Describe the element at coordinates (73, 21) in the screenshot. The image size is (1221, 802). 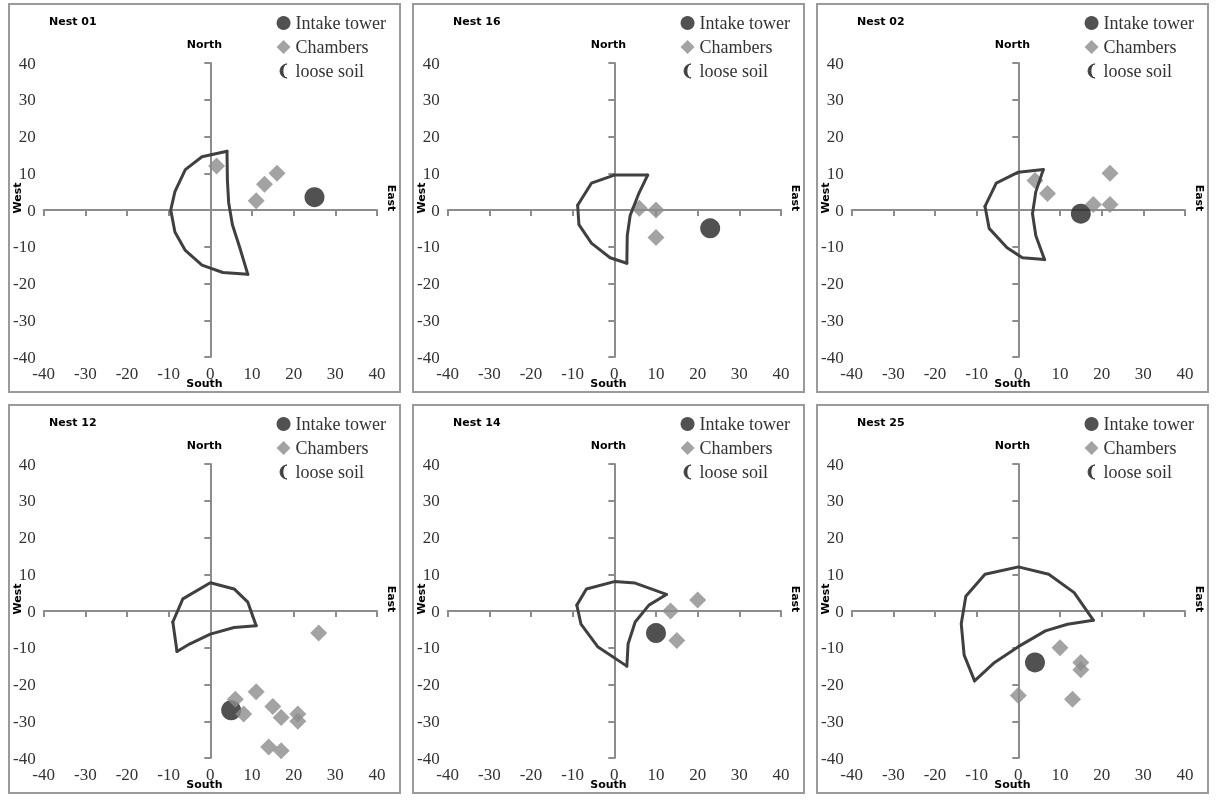
I see `chart-title: Nest 01` at that location.